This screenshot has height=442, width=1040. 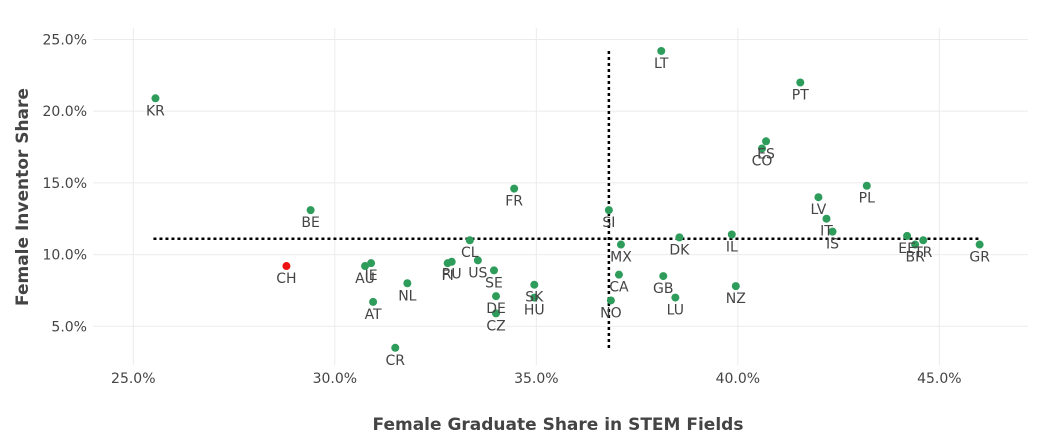 I want to click on point-label-pt: PT, so click(x=800, y=95).